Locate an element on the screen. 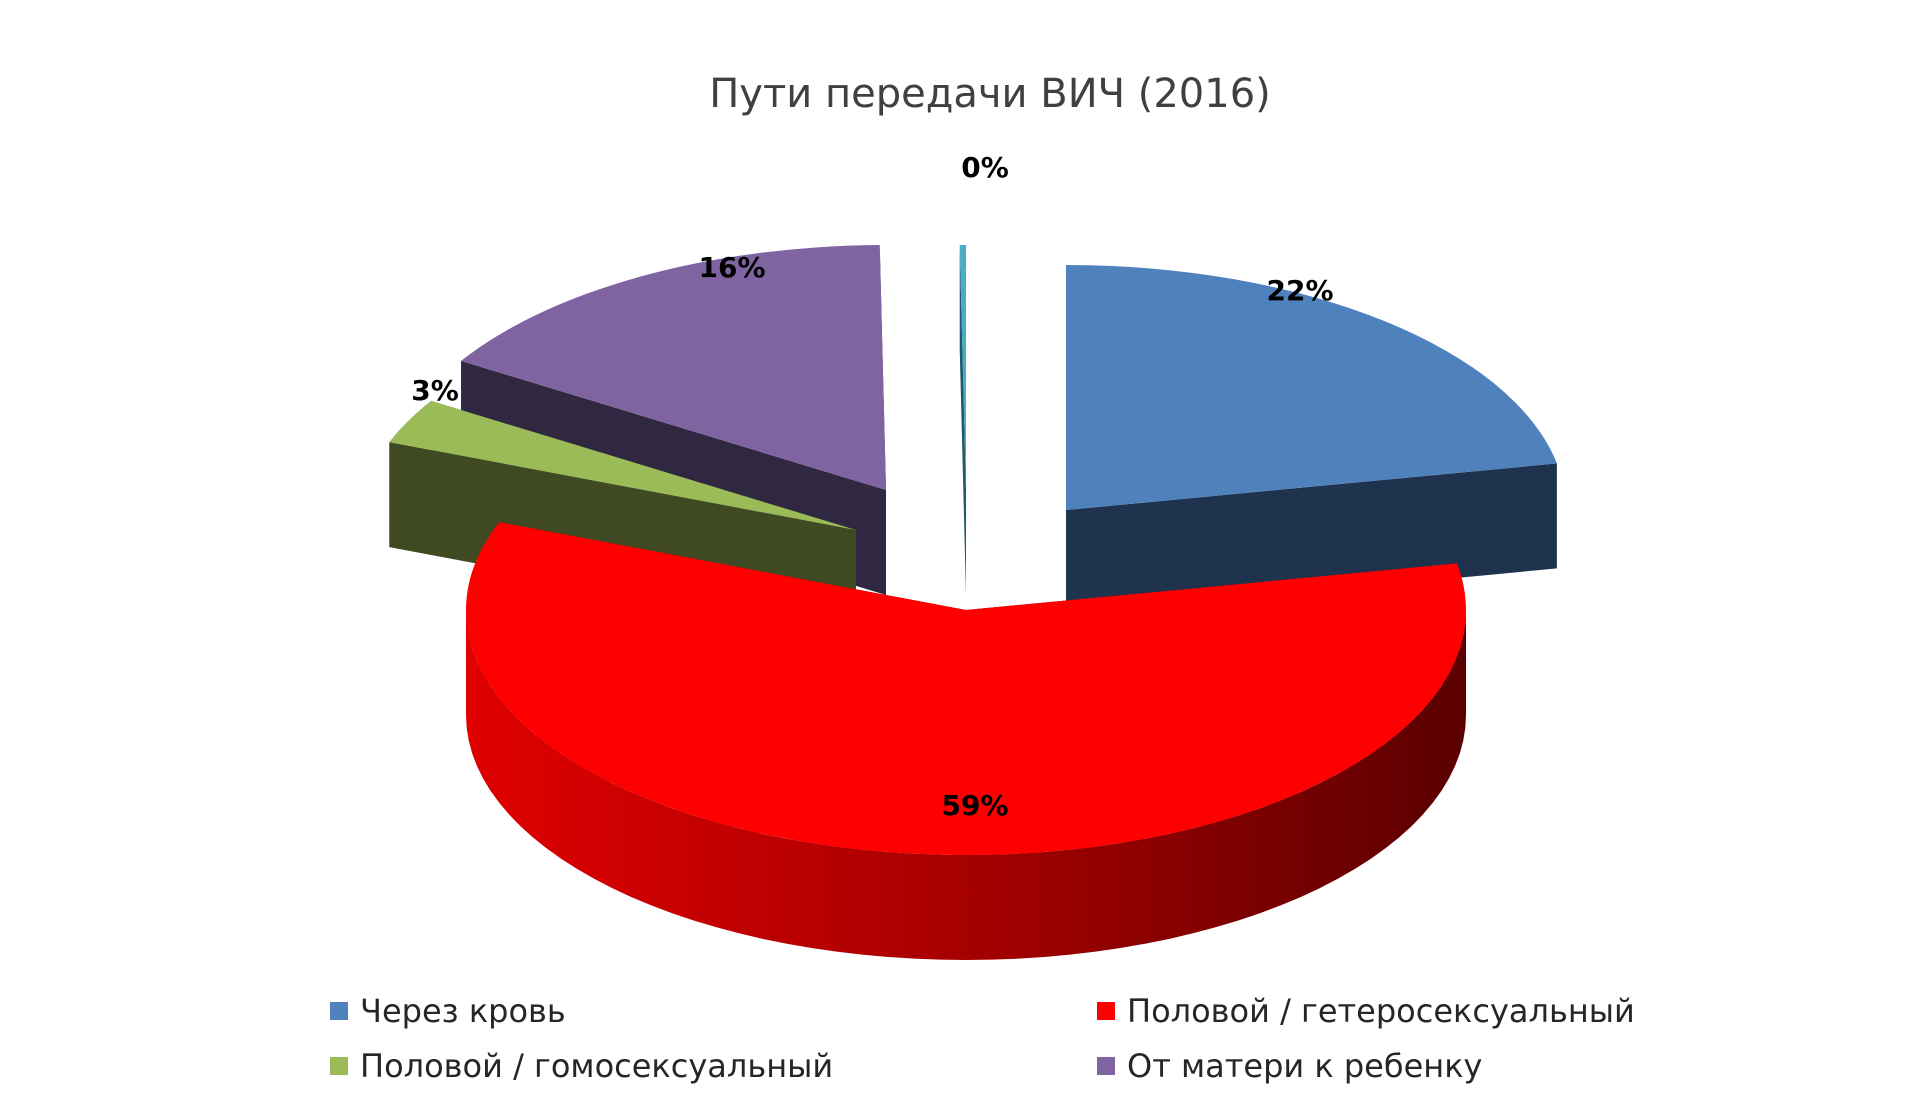  slice-4-top is located at coordinates (673, 367).